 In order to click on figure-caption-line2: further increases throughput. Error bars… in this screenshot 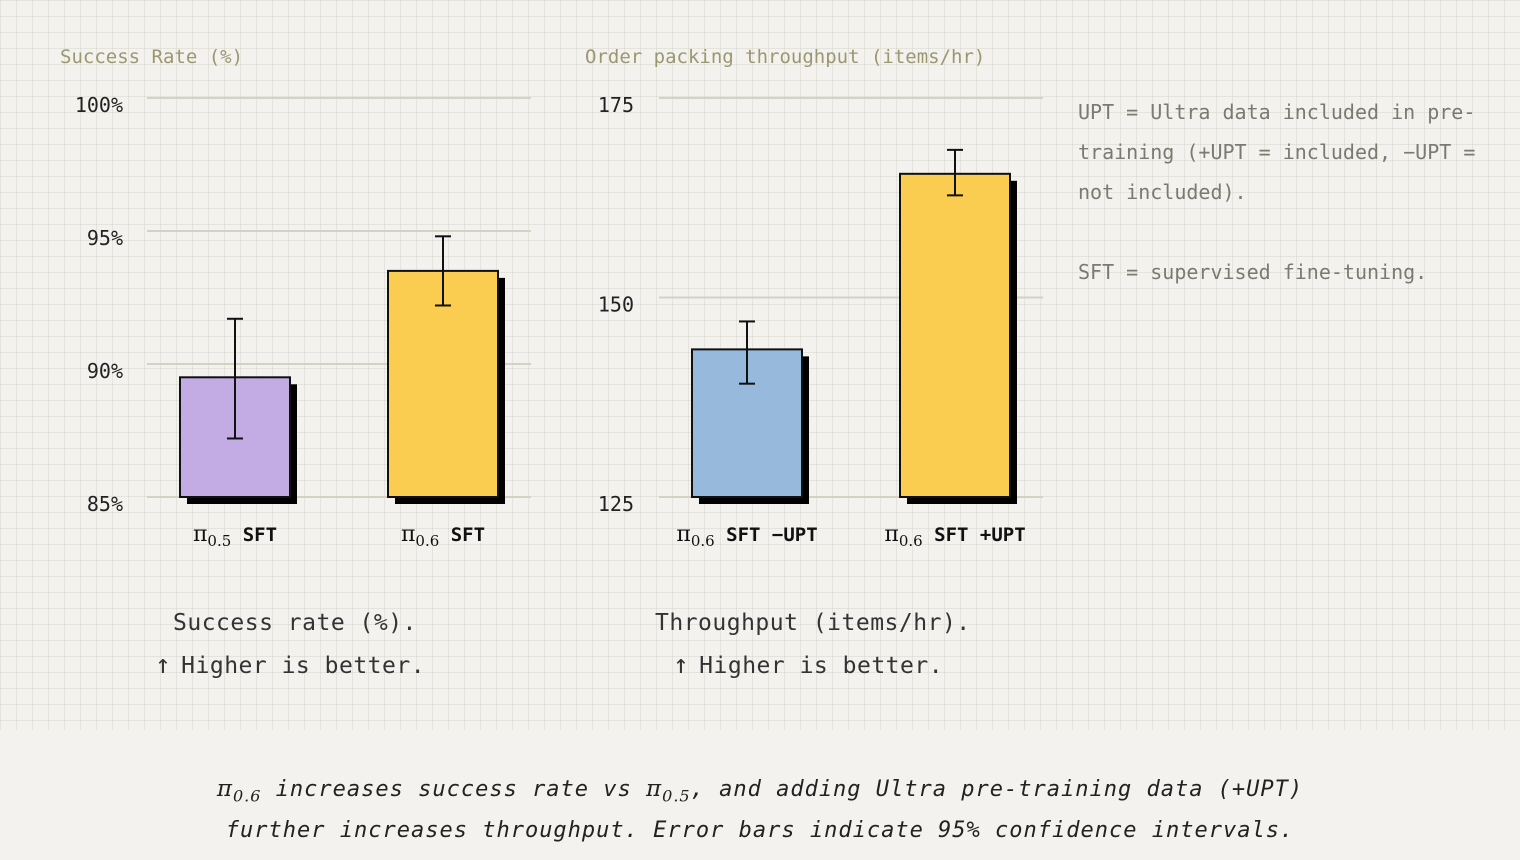, I will do `click(760, 831)`.